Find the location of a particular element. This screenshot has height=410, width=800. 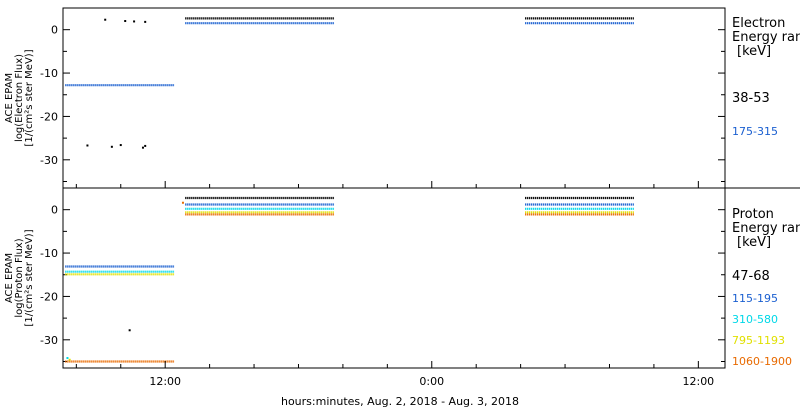

legend-channel: 115-195 is located at coordinates (755, 298).